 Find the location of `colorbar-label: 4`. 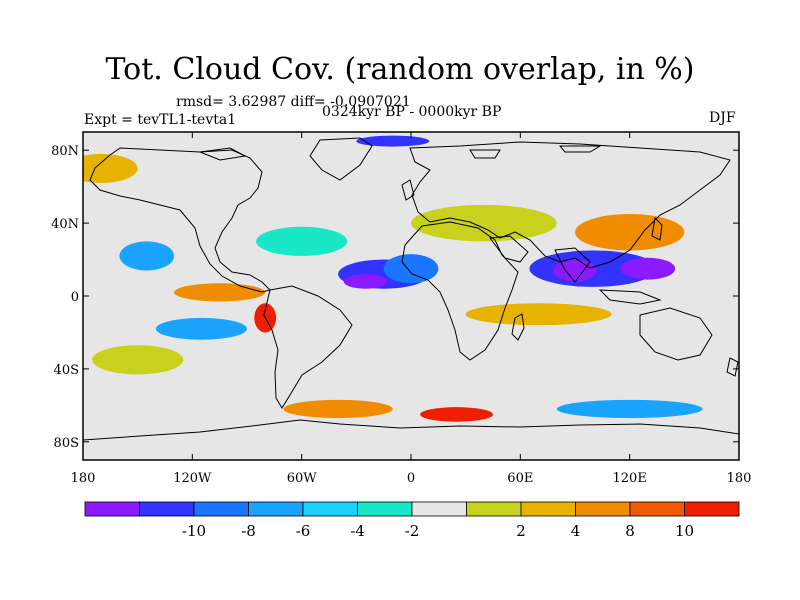

colorbar-label: 4 is located at coordinates (576, 531).